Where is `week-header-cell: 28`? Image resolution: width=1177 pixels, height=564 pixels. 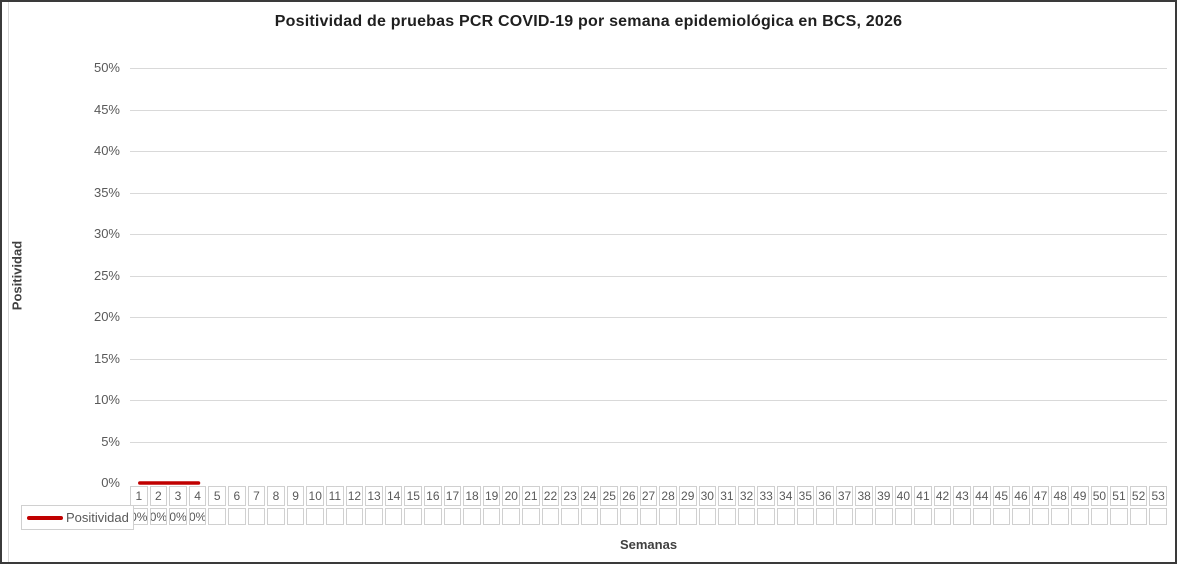
week-header-cell: 28 is located at coordinates (668, 496).